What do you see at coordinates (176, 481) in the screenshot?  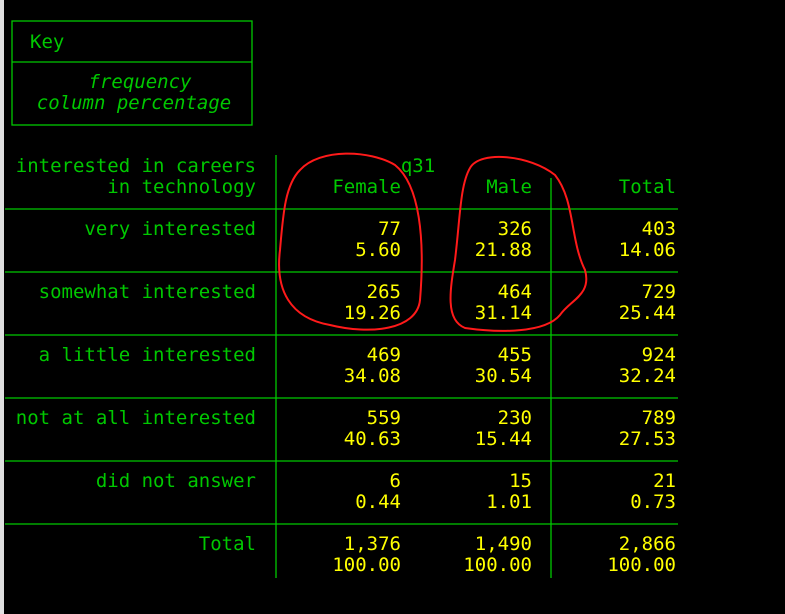 I see `row-label: did not answer` at bounding box center [176, 481].